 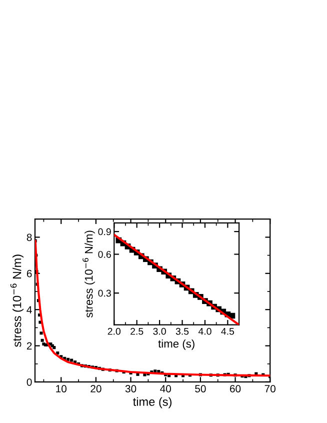 What do you see at coordinates (227, 331) in the screenshot?
I see `x-tick-label: 4.5` at bounding box center [227, 331].